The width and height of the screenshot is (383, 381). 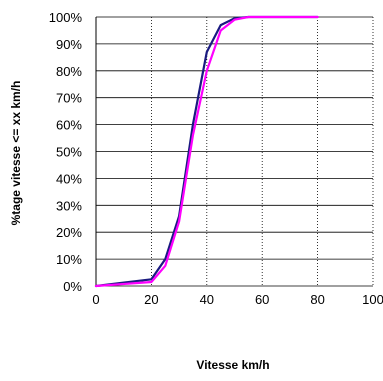 I want to click on x-axis-title: Vitesse km/h, so click(x=232, y=365).